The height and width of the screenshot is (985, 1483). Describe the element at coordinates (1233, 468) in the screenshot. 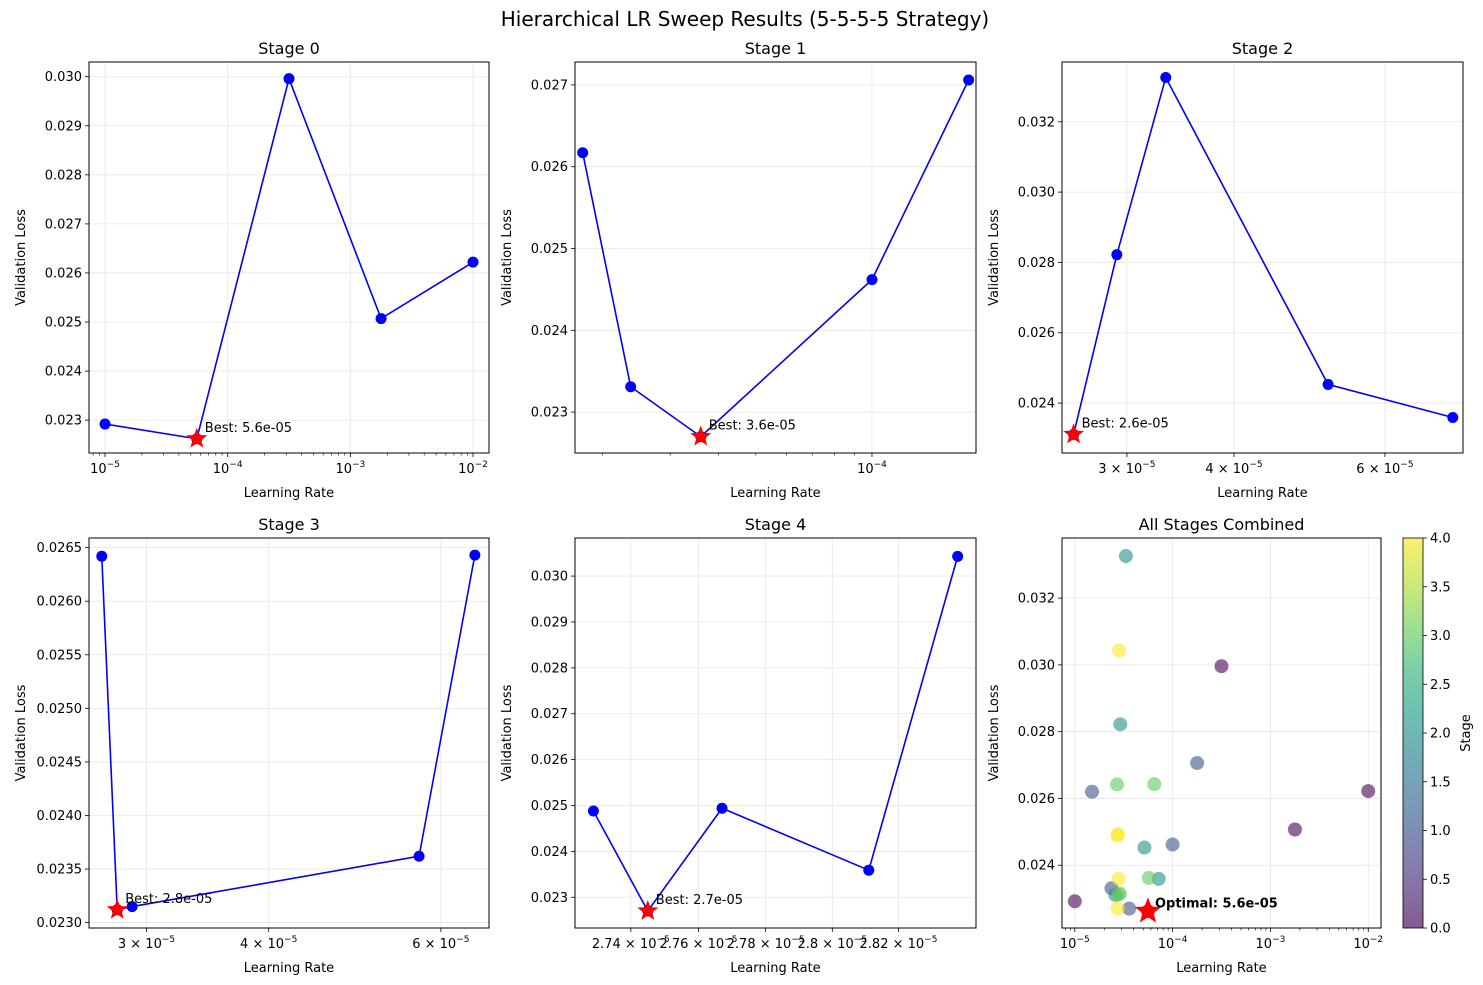

I see `x-tick-label: 4 × 10⁻⁵` at that location.